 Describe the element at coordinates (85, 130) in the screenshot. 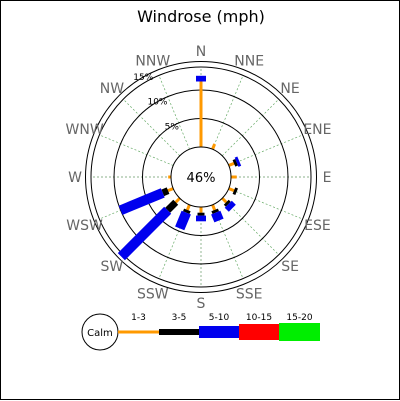

I see `direction-label-wnw: WNW` at that location.